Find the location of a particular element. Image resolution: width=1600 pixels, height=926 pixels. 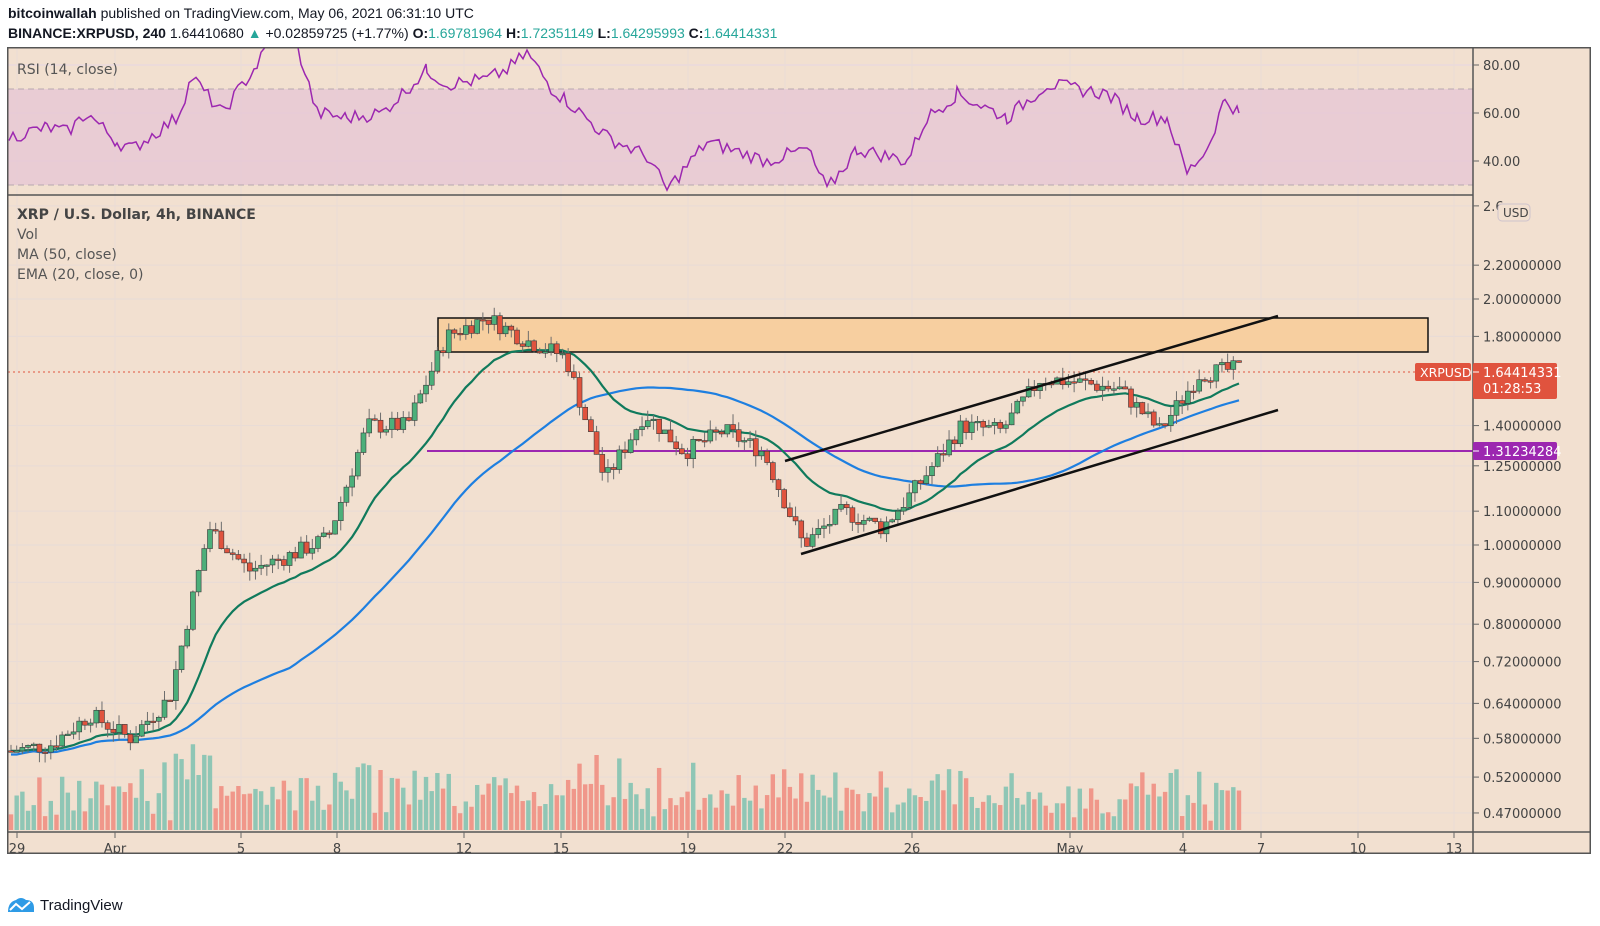

price-tick: 1.80000000 is located at coordinates (1522, 337).